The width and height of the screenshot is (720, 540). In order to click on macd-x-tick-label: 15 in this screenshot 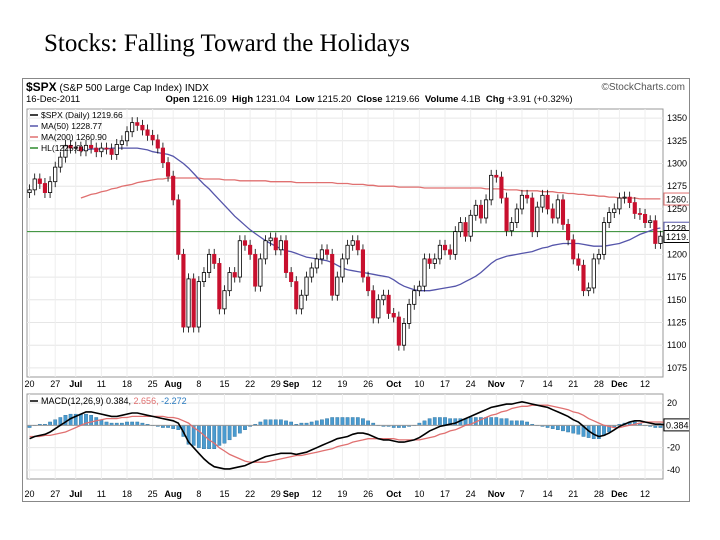, I will do `click(224, 494)`.